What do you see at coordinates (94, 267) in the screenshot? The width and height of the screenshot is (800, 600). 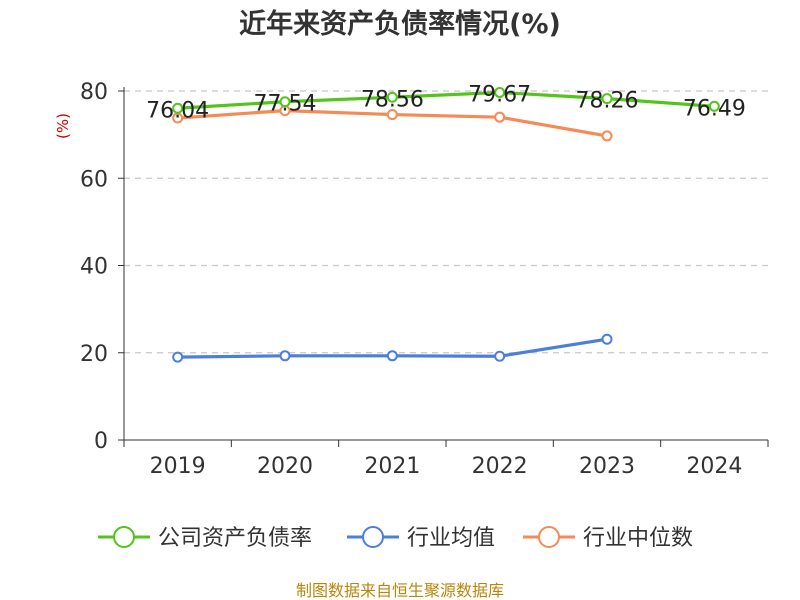 I see `y-tick-label: 40` at bounding box center [94, 267].